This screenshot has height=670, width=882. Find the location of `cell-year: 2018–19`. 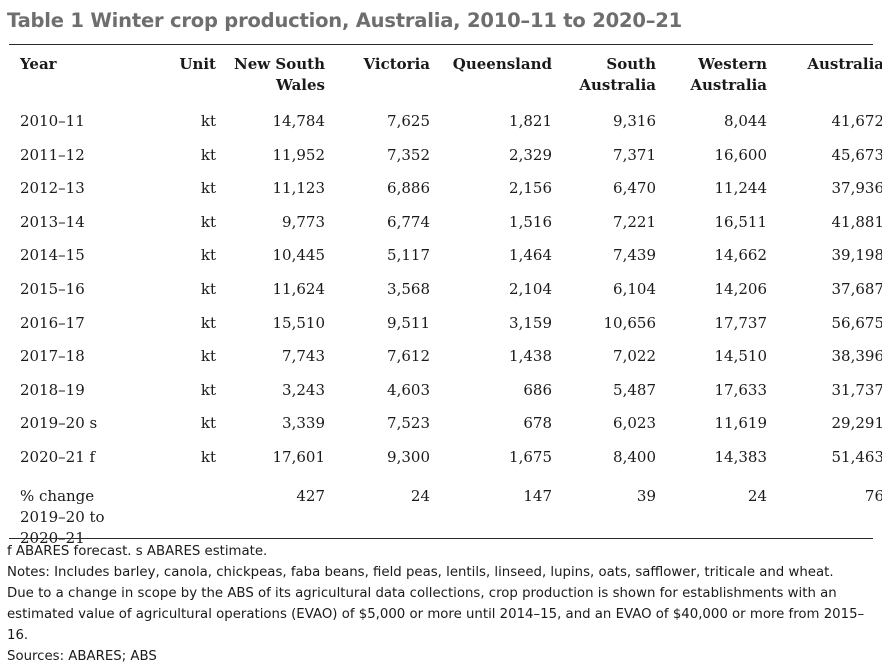

cell-year: 2018–19 is located at coordinates (52, 389).